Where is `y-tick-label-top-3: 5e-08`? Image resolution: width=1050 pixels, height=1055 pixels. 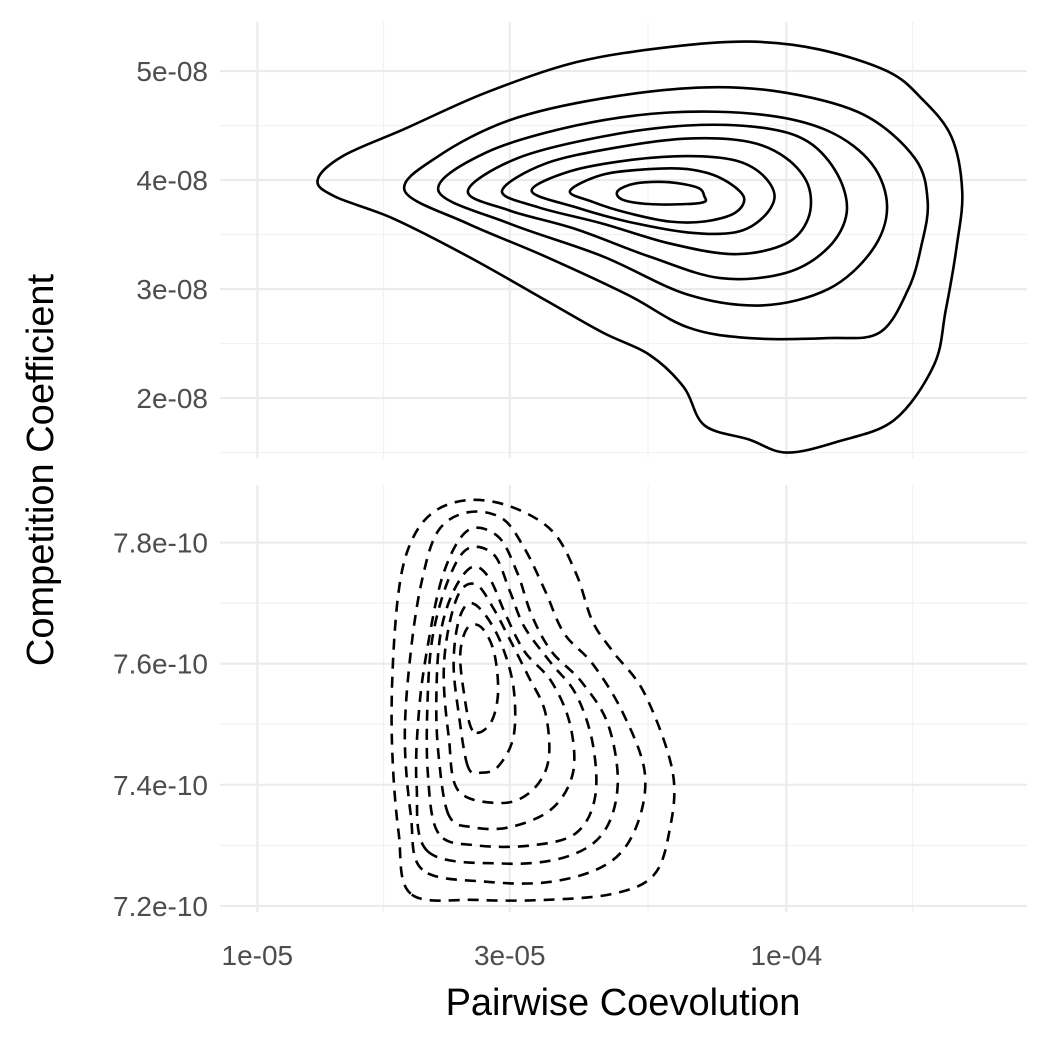 y-tick-label-top-3: 5e-08 is located at coordinates (172, 71).